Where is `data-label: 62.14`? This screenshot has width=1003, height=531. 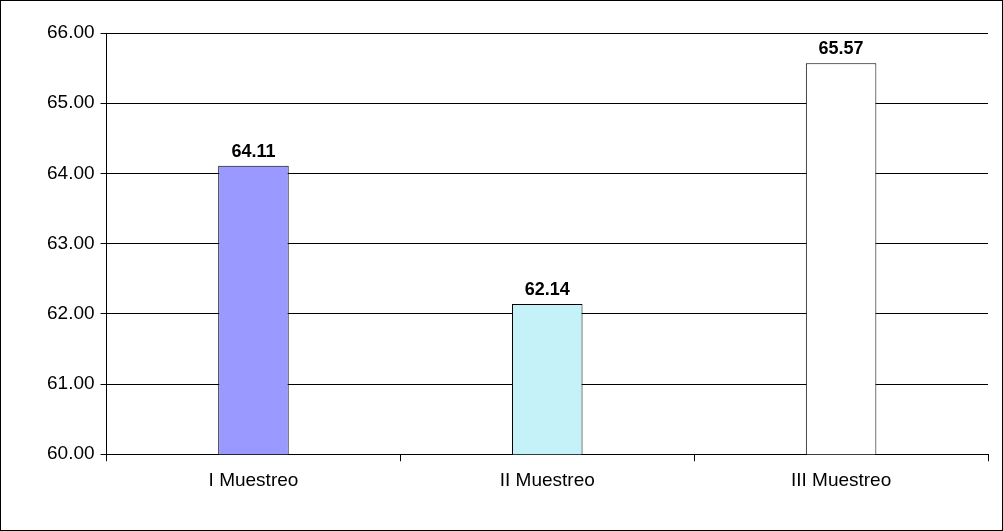 data-label: 62.14 is located at coordinates (547, 288).